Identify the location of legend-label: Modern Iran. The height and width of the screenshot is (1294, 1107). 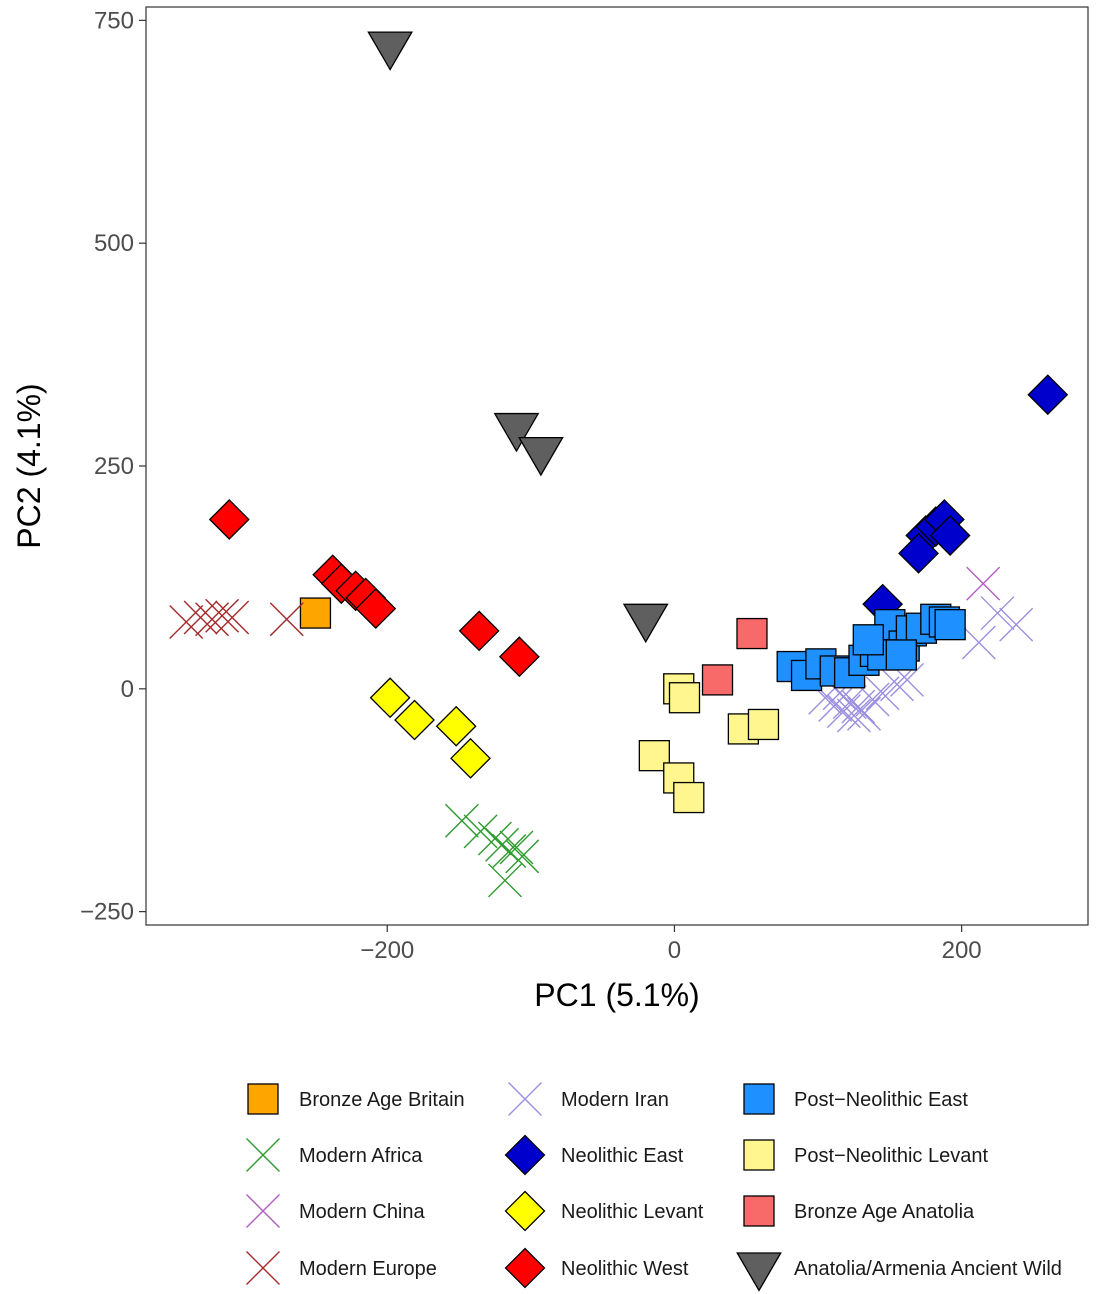
(615, 1100).